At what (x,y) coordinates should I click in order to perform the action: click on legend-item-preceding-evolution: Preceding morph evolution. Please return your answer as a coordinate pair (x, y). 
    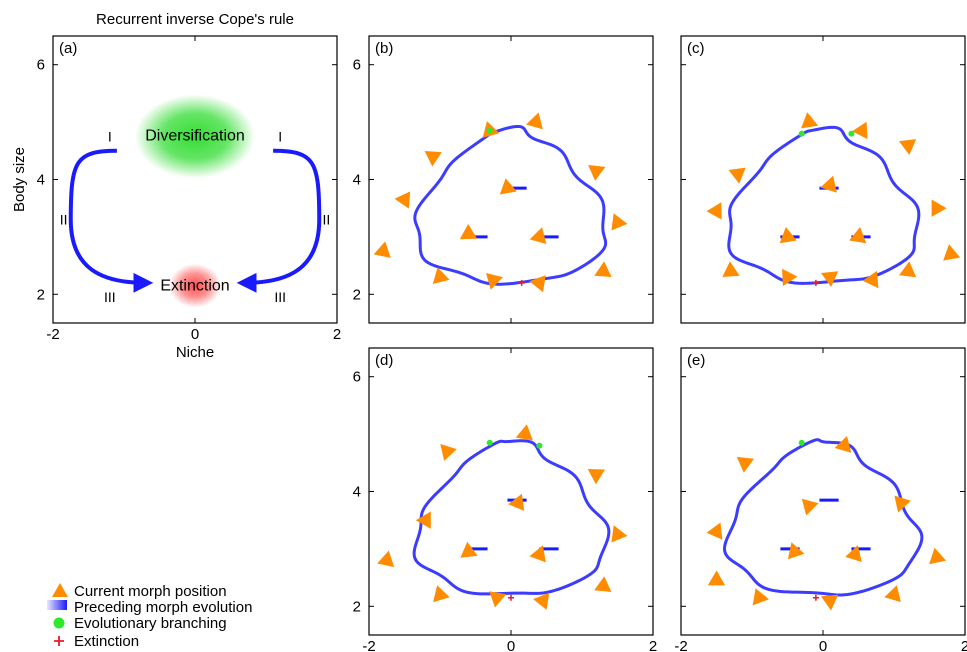
    Looking at the image, I should click on (149, 607).